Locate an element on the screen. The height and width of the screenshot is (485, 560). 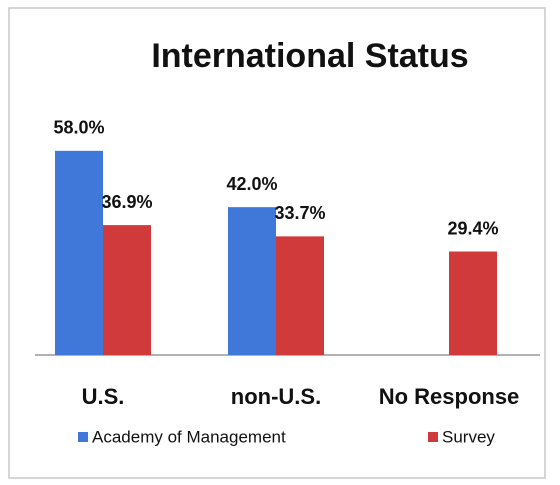
data-label: 36.9% is located at coordinates (126, 202).